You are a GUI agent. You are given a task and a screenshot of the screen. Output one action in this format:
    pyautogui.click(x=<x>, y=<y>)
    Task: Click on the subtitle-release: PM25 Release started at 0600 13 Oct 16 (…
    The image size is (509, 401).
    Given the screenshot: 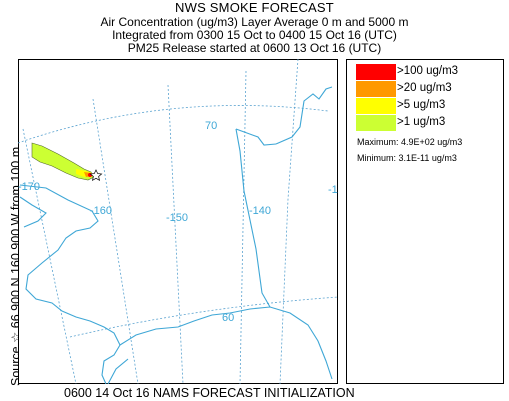 What is the action you would take?
    pyautogui.click(x=254, y=48)
    